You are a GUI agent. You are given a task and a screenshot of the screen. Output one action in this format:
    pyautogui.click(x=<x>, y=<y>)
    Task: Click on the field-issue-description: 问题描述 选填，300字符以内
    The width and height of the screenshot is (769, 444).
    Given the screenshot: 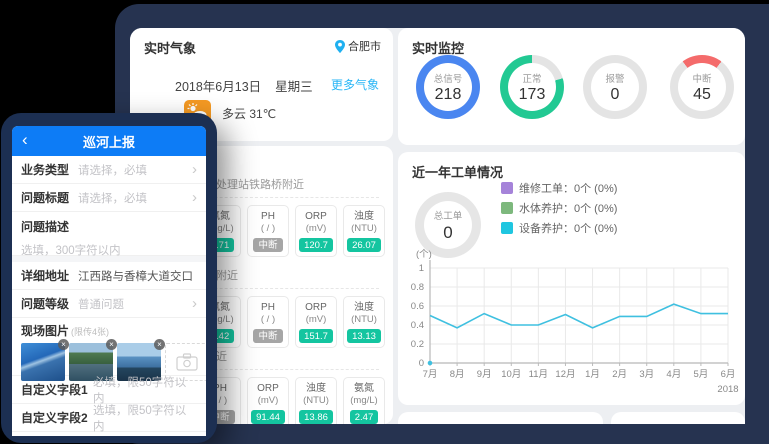 What is the action you would take?
    pyautogui.click(x=109, y=234)
    